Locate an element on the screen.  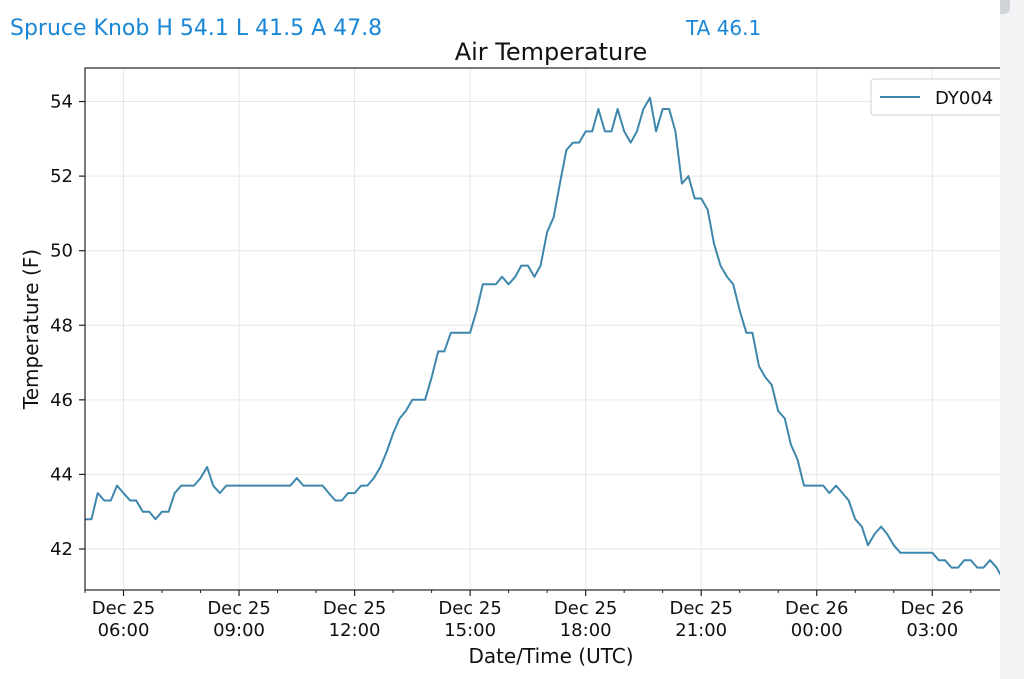
legend-box is located at coordinates (935, 97).